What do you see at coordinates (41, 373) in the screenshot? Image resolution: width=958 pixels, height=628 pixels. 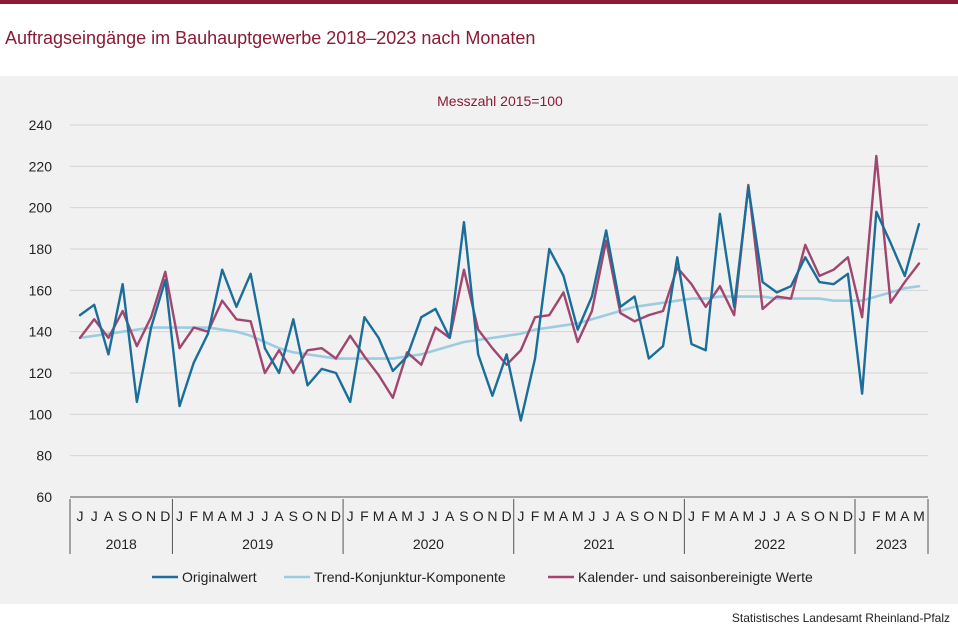 I see `y-tick-label: 120` at bounding box center [41, 373].